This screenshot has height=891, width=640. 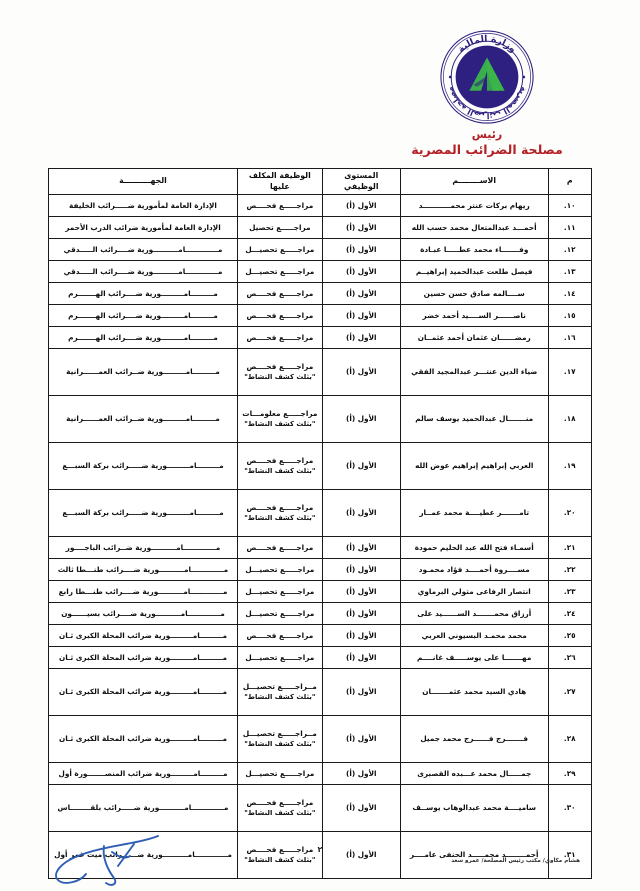 What do you see at coordinates (515, 861) in the screenshot?
I see `footer-credit-line: هشام مكاوي/ مكتب رئيس المصلحة/ عمرو سعد` at bounding box center [515, 861].